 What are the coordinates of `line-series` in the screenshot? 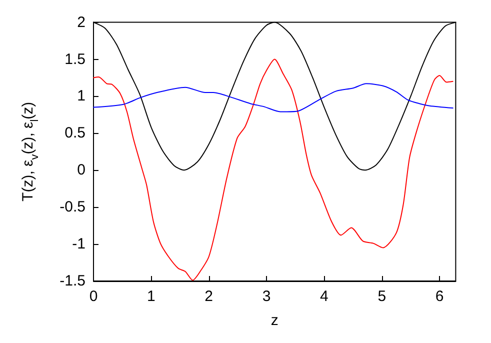 It's located at (273, 97).